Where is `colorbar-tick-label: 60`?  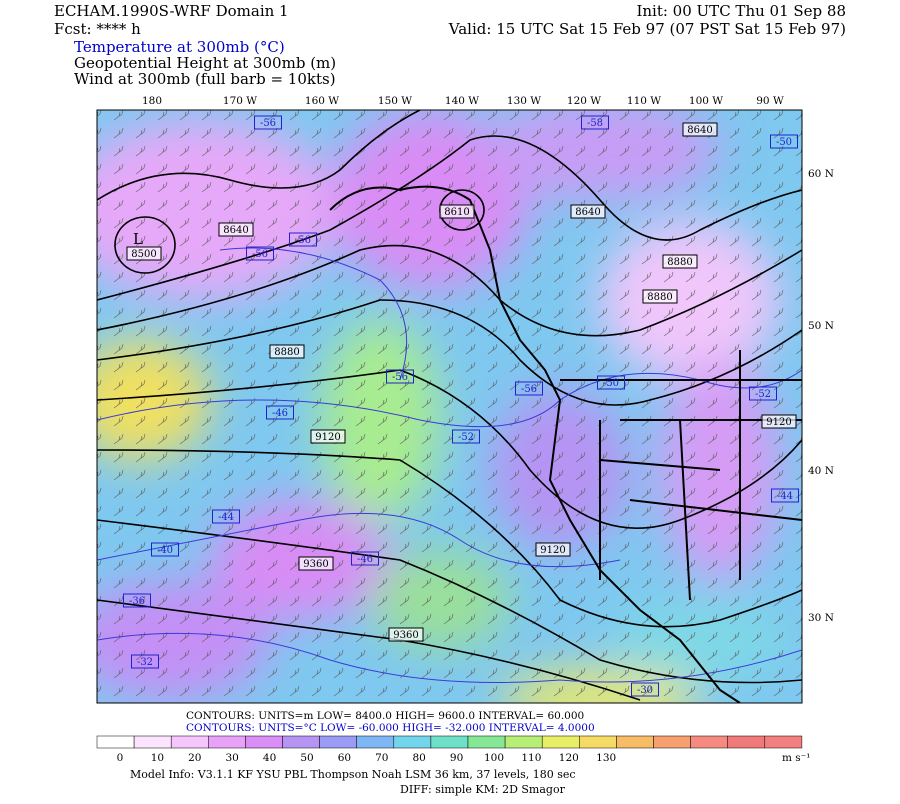
colorbar-tick-label: 60 is located at coordinates (344, 758).